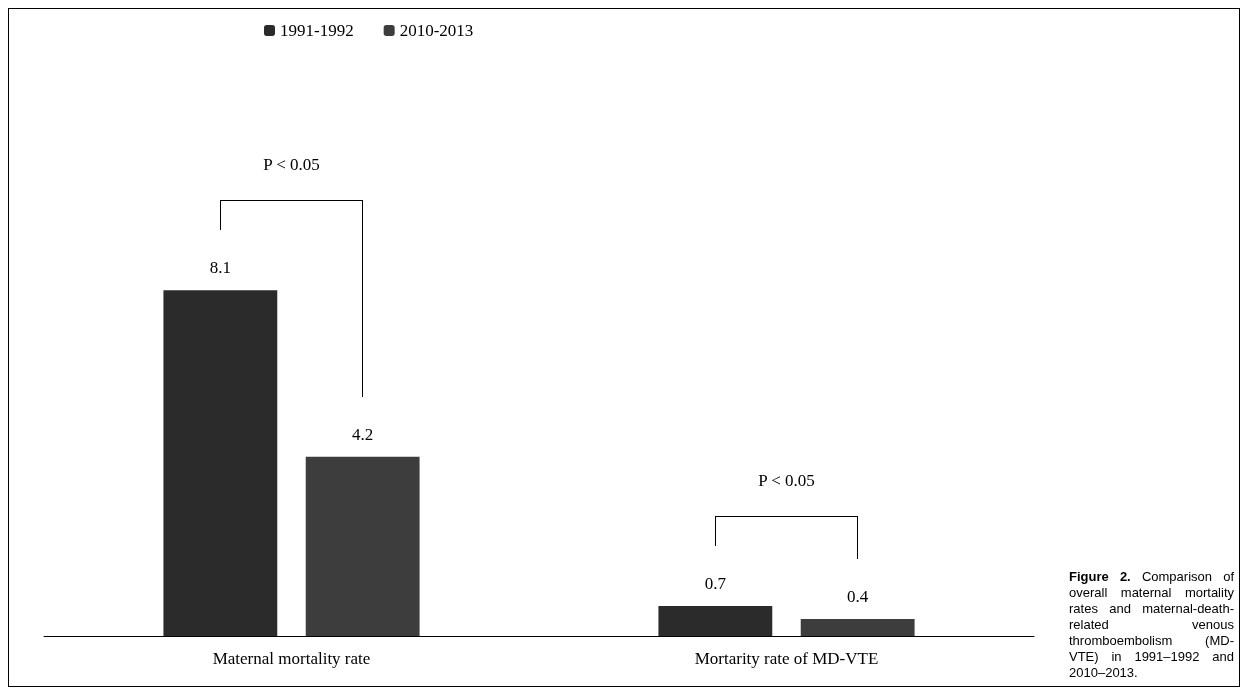  I want to click on caption: Figure 2. Comparison of overall maternal mortality rates and maternal-death-related venous thromboembolism (MD-VTE) in 1991–1992 and 2010–2013., so click(1151, 625).